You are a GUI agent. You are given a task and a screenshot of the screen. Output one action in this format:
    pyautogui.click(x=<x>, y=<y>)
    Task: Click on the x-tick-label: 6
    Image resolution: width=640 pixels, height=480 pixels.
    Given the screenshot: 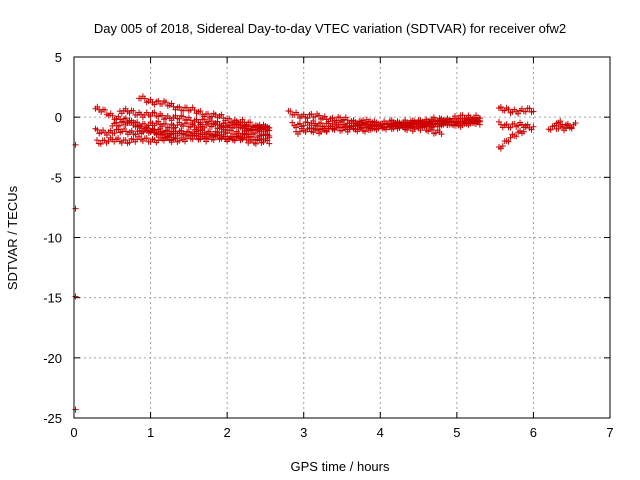 What is the action you would take?
    pyautogui.click(x=533, y=432)
    